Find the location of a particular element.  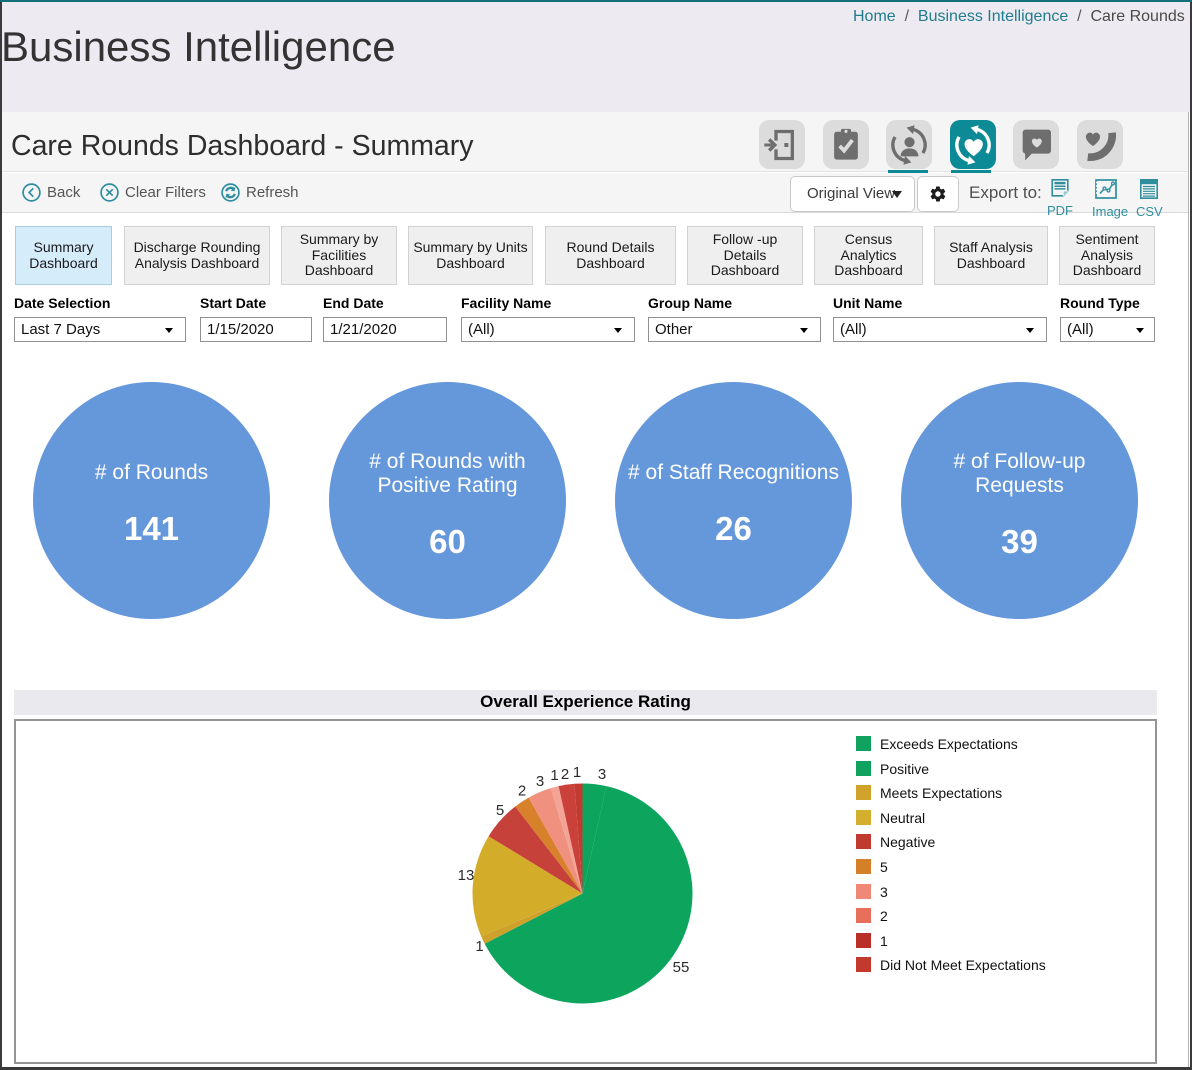

svg-text: 13 is located at coordinates (466, 875).